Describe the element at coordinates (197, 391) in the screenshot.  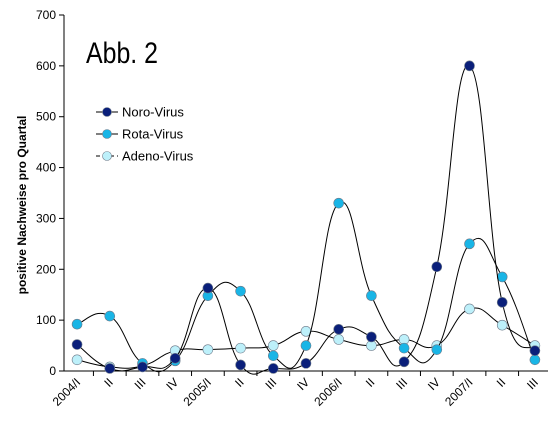
I see `x-tick-label: 2005/I` at that location.